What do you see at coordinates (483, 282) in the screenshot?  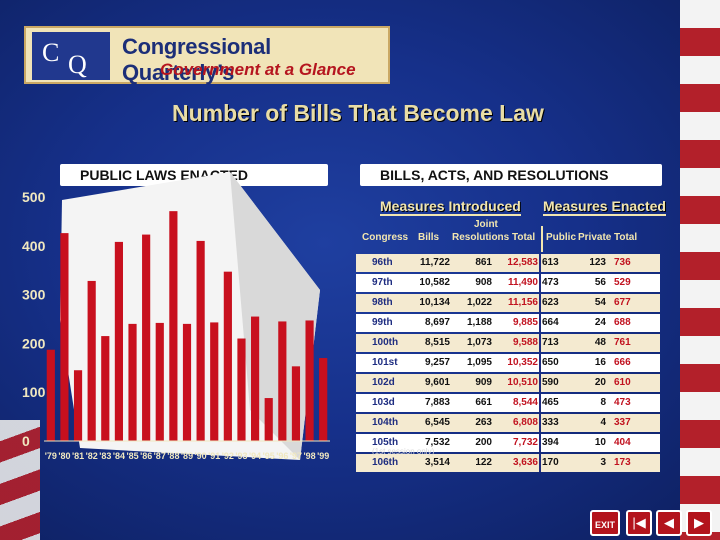 I see `cell-joint: 908` at bounding box center [483, 282].